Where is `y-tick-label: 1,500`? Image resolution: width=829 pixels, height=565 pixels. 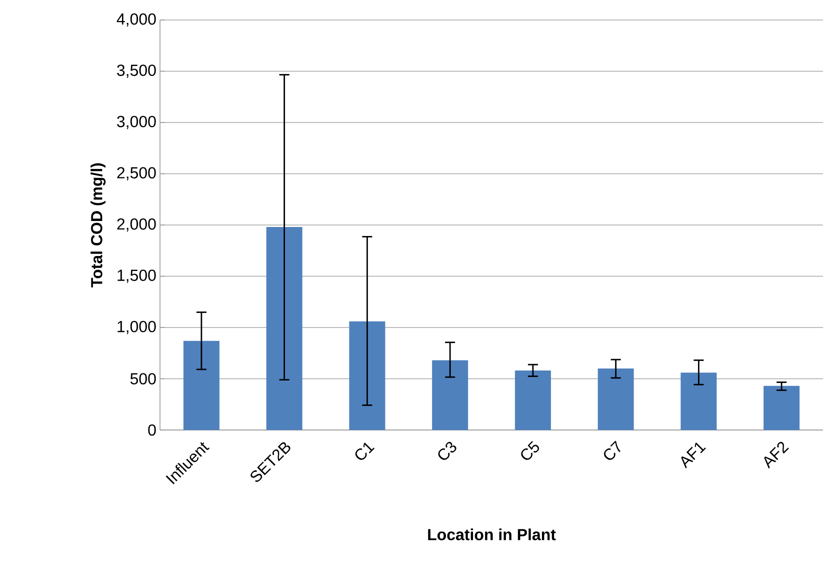 y-tick-label: 1,500 is located at coordinates (137, 276).